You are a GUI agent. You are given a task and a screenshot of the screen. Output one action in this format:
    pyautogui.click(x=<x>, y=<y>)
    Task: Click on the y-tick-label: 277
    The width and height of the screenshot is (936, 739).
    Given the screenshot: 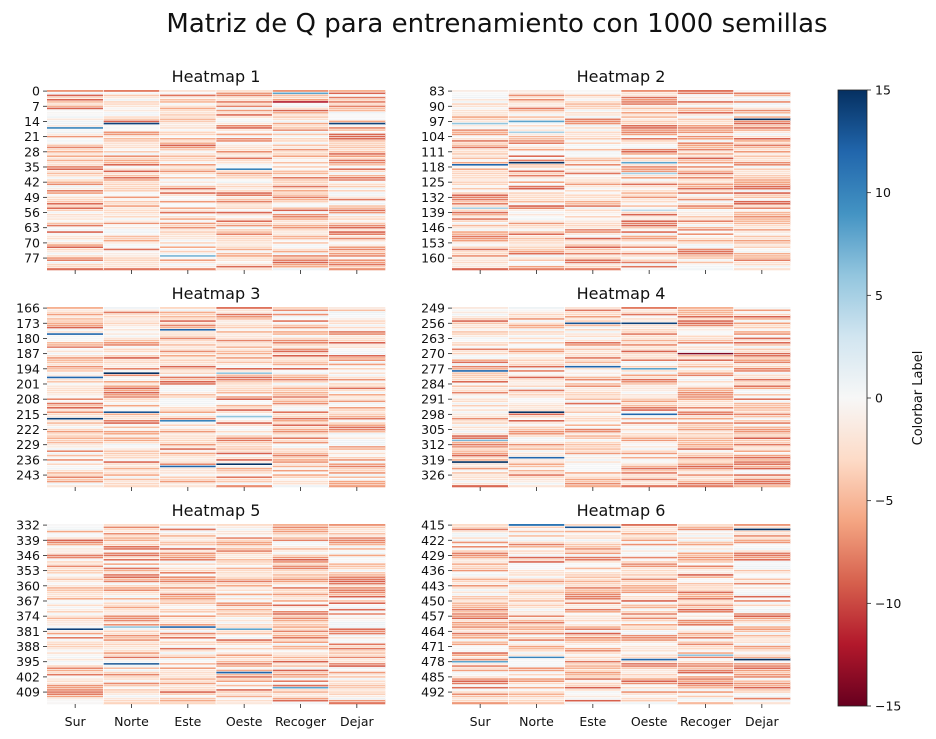 What is the action you would take?
    pyautogui.click(x=433, y=368)
    